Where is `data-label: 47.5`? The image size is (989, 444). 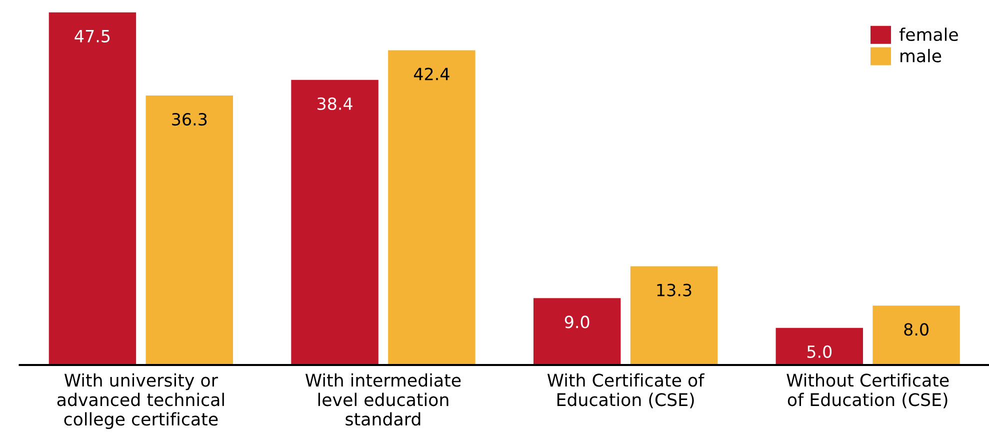 data-label: 47.5 is located at coordinates (92, 36).